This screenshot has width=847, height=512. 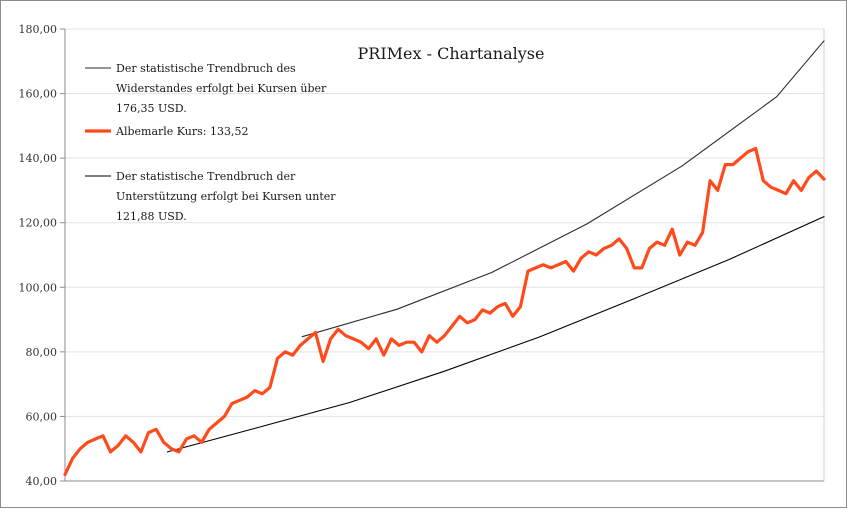 I want to click on y-tick-label: 180,00, so click(x=38, y=29).